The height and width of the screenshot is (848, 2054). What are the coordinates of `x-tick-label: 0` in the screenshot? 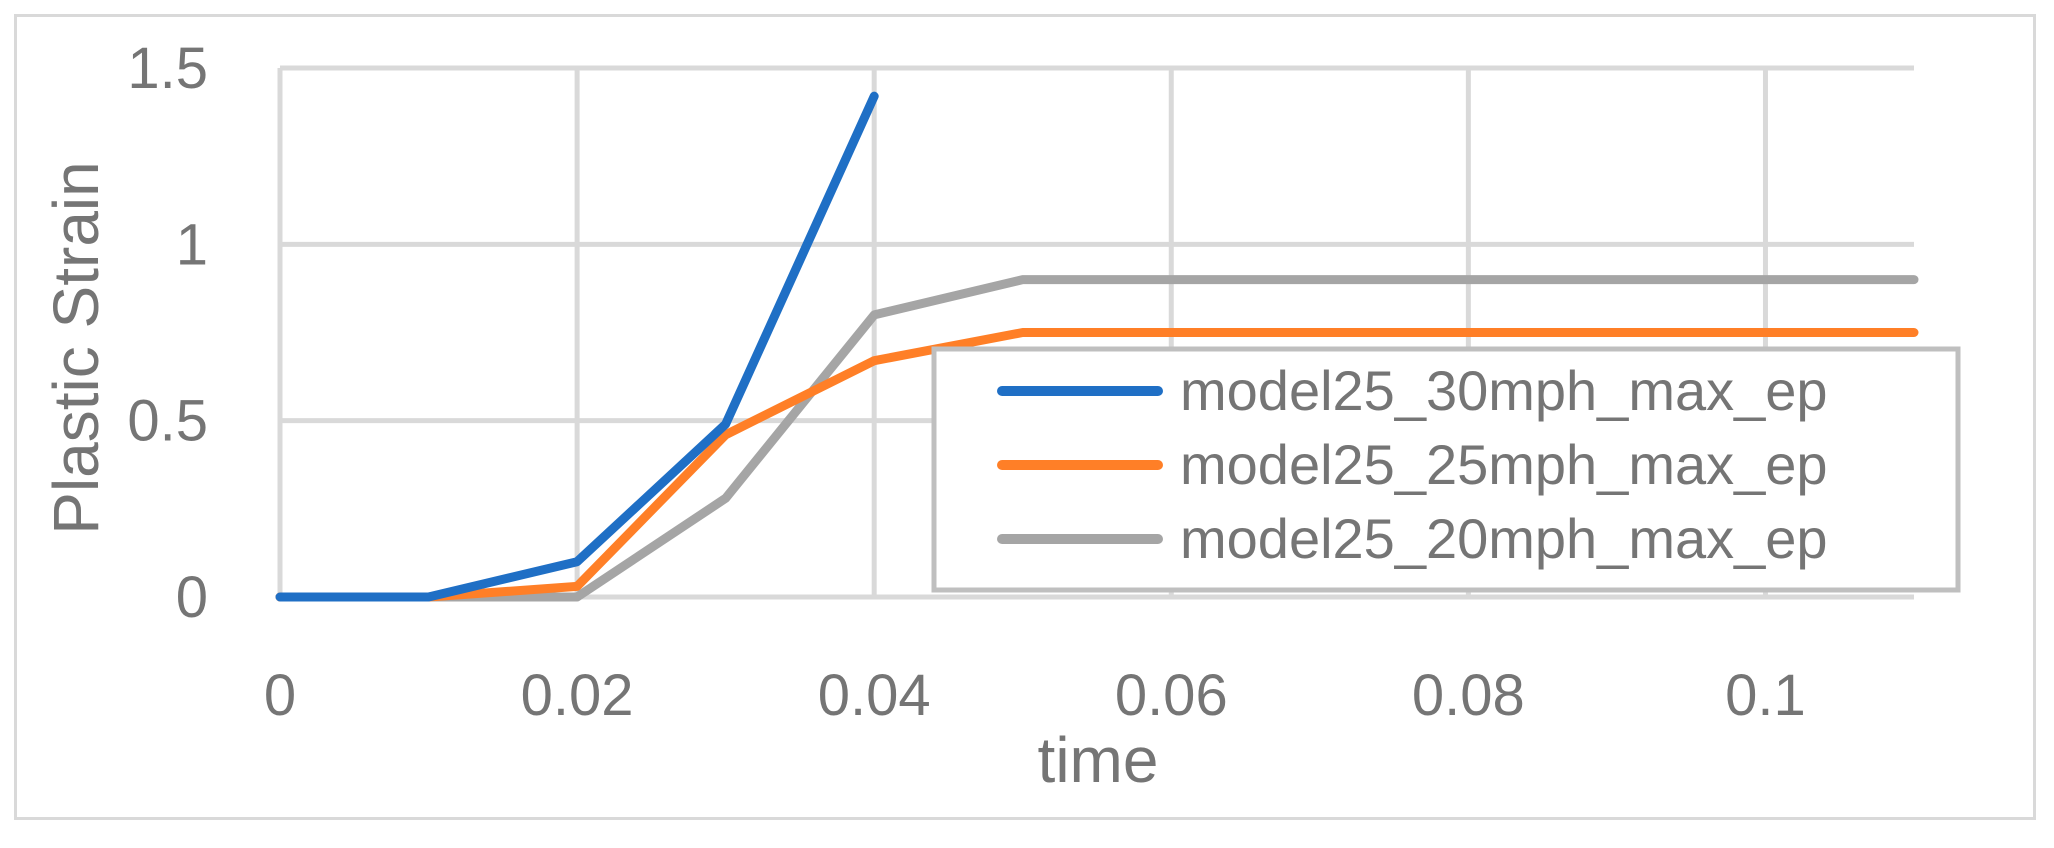 It's located at (280, 695).